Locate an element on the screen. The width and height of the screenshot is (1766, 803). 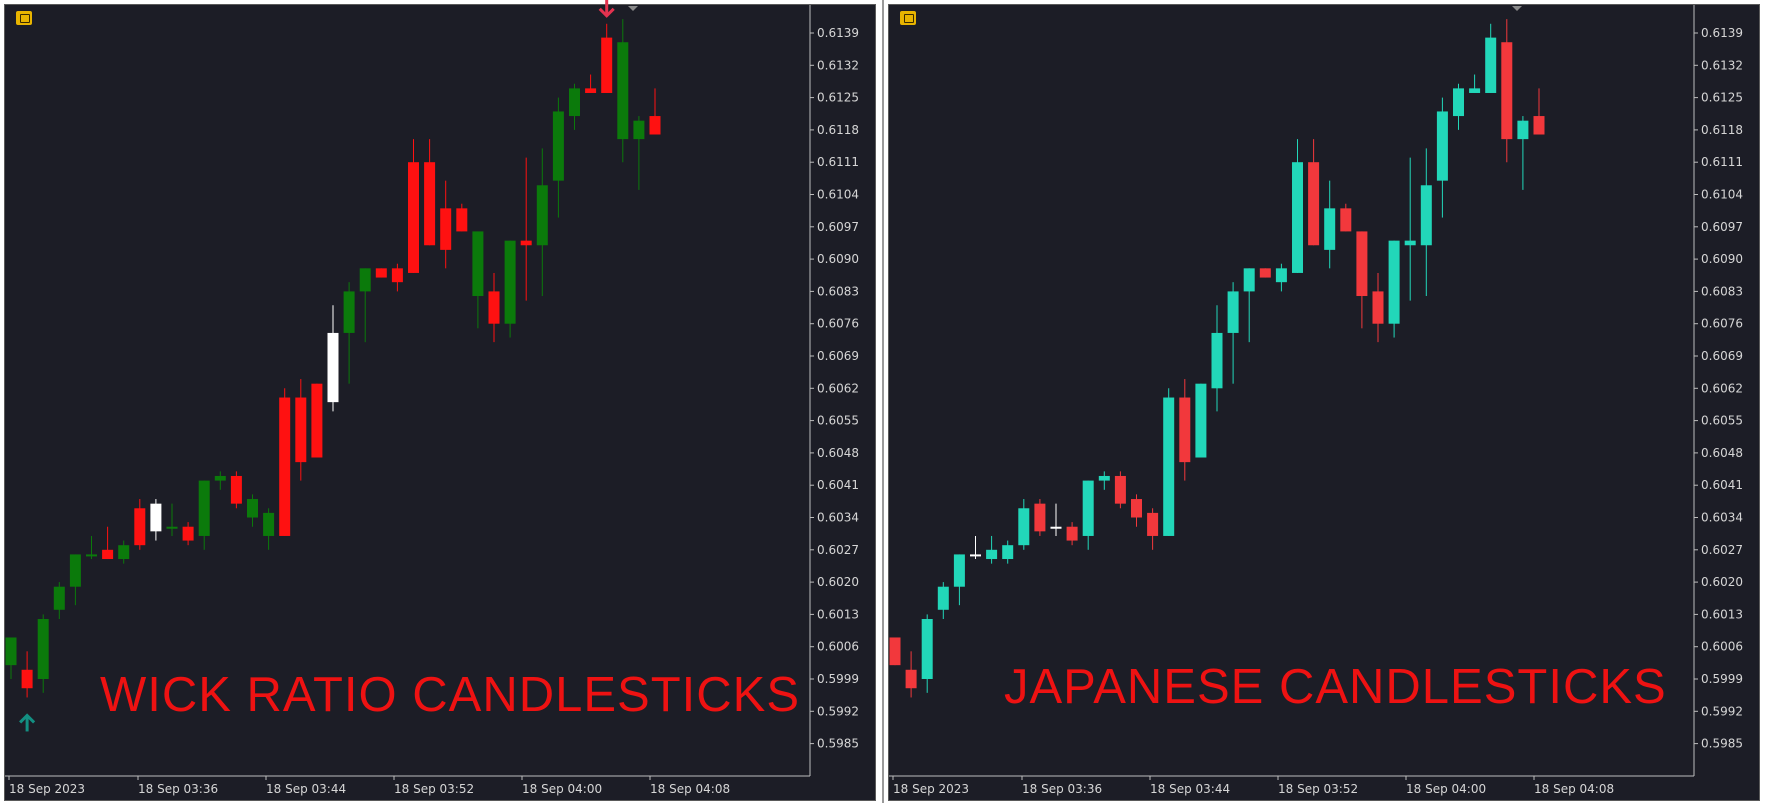
y-tick-label: 0.6020 is located at coordinates (1722, 582).